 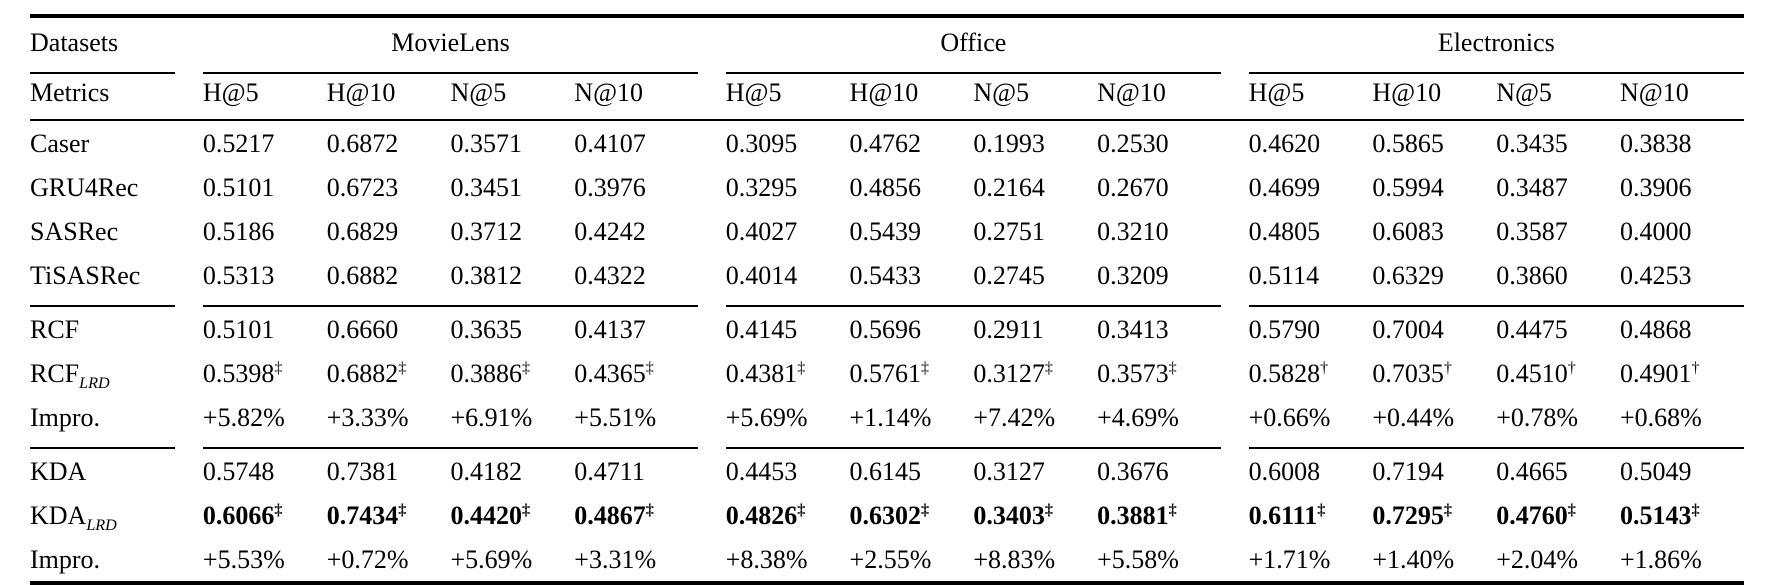 What do you see at coordinates (486, 231) in the screenshot?
I see `metric-value: 0.3712` at bounding box center [486, 231].